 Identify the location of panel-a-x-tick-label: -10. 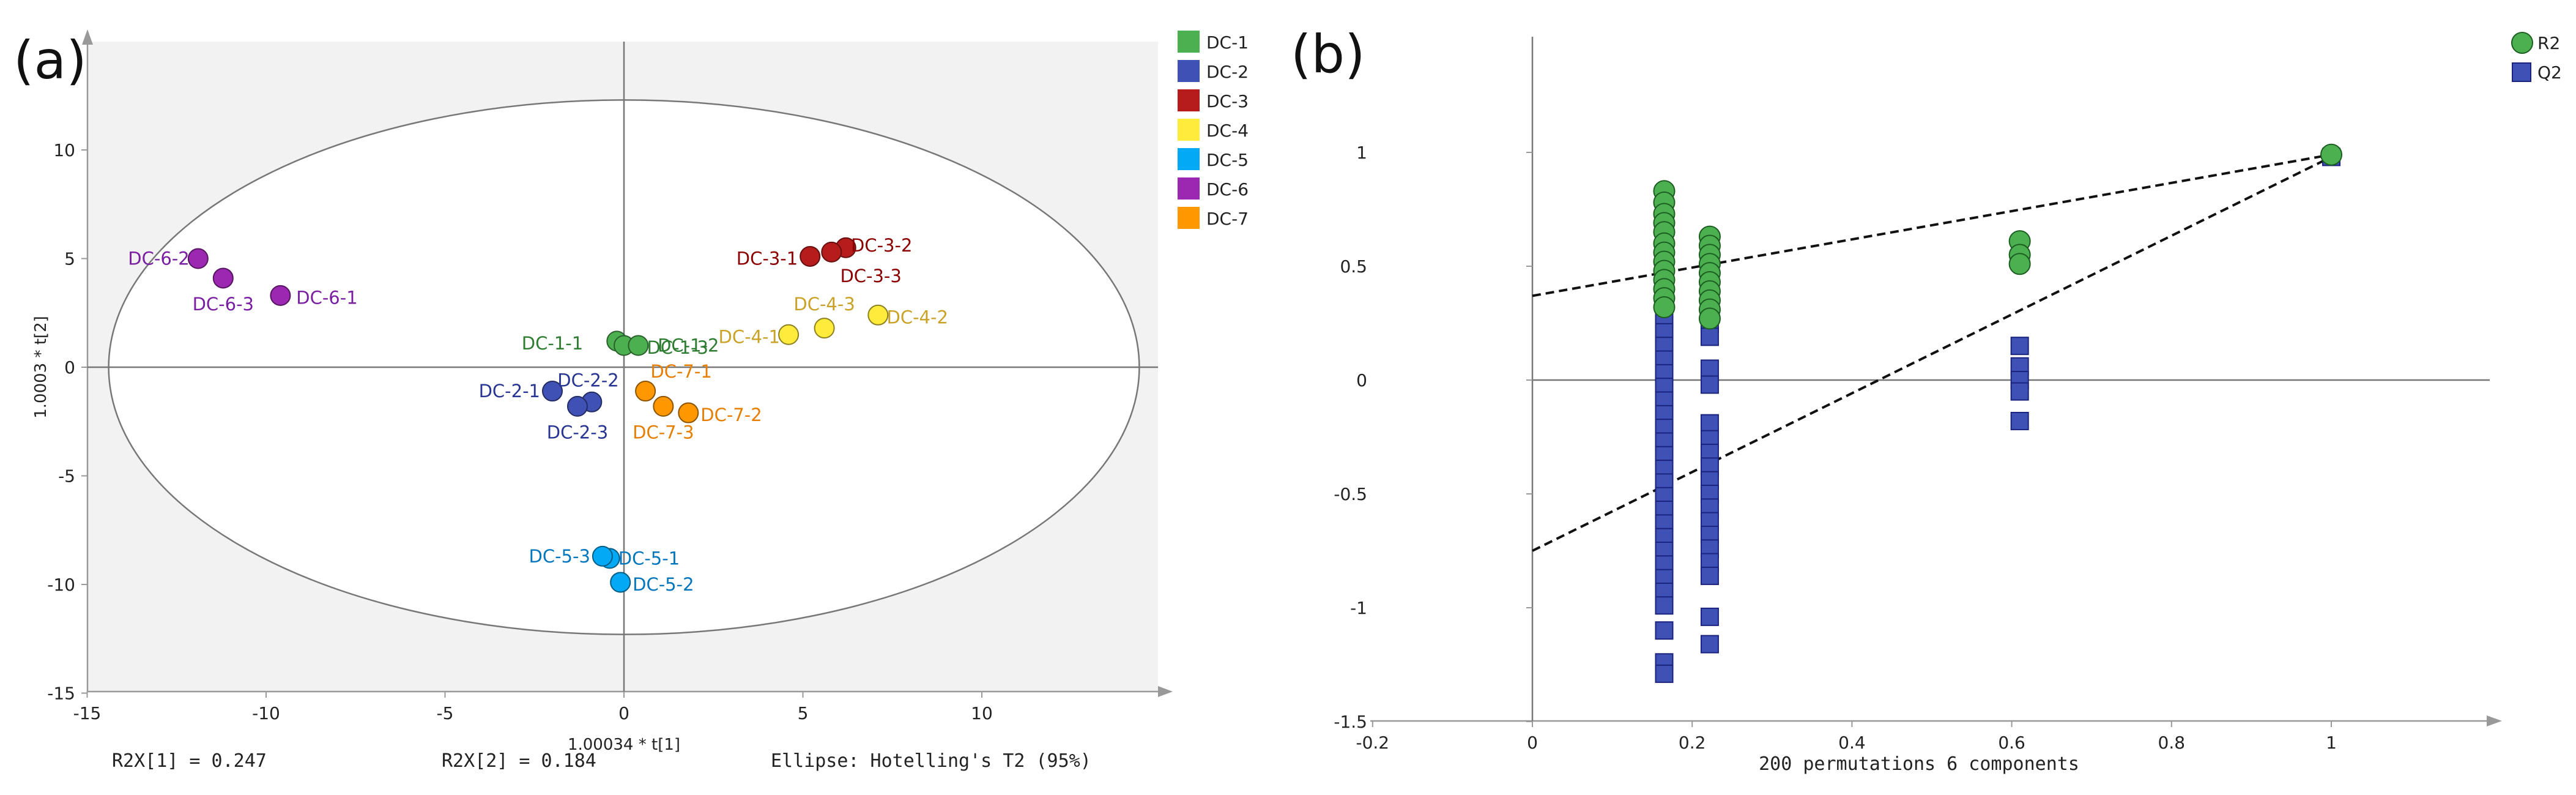
(266, 713).